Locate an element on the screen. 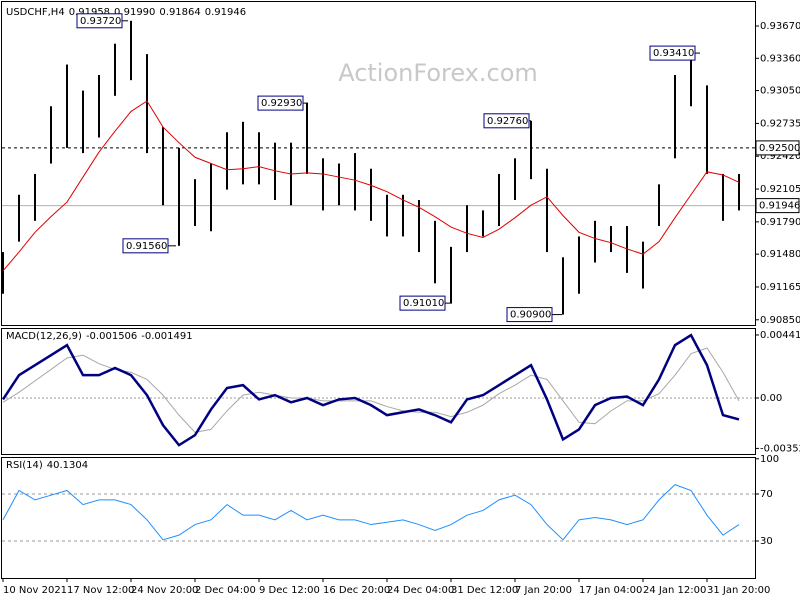  annotation-label: 0.91560 is located at coordinates (146, 246).